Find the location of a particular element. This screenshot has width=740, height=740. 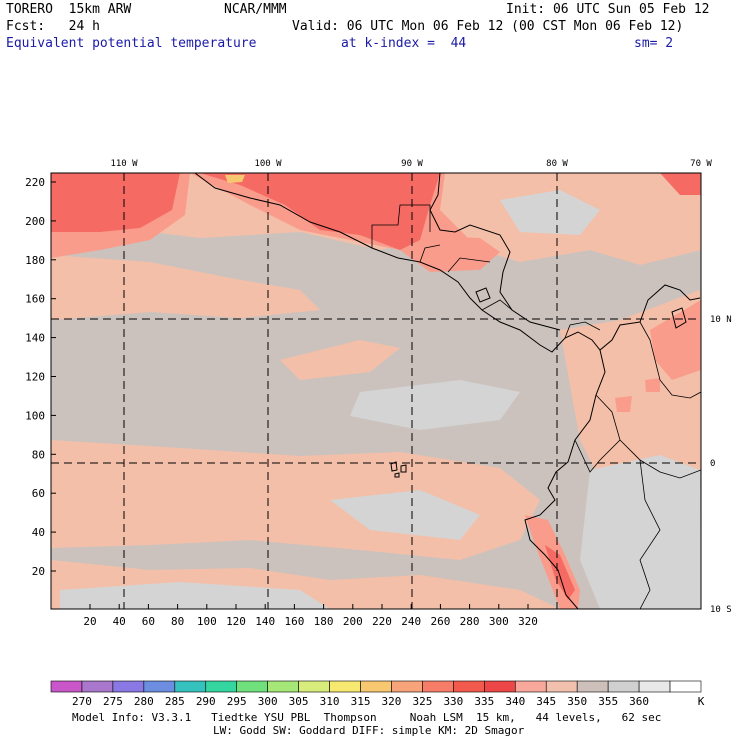

red-region-northwest is located at coordinates (115, 202).